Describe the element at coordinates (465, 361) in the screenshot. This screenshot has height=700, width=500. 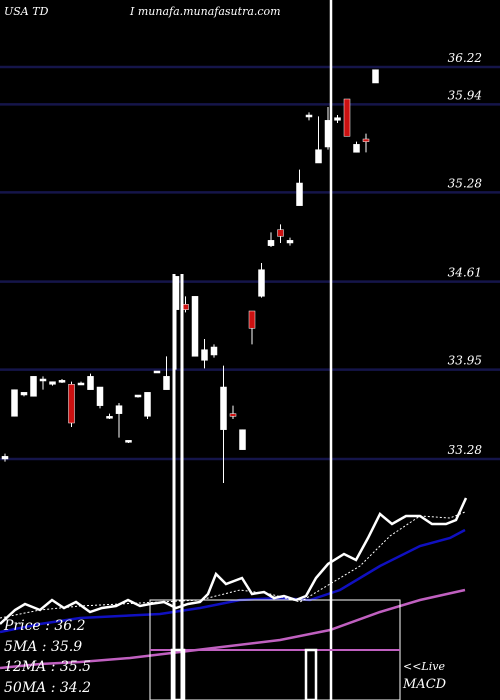
I see `price-tick-label: 33.95` at that location.